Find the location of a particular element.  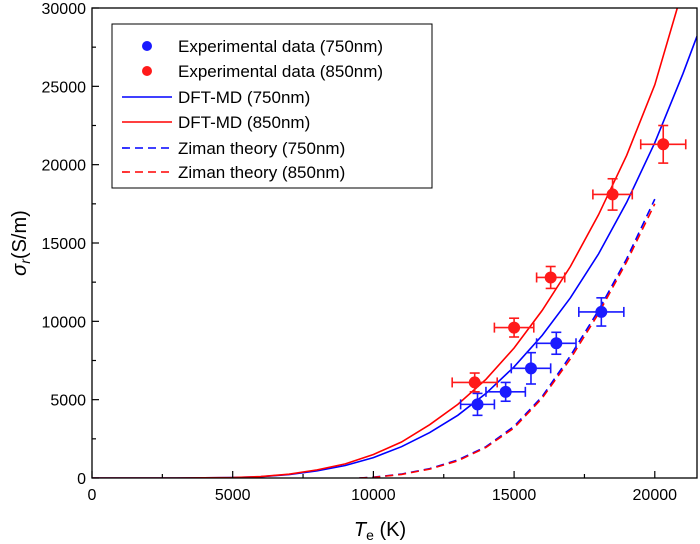

y-tick-label: 10000 is located at coordinates (64, 322).